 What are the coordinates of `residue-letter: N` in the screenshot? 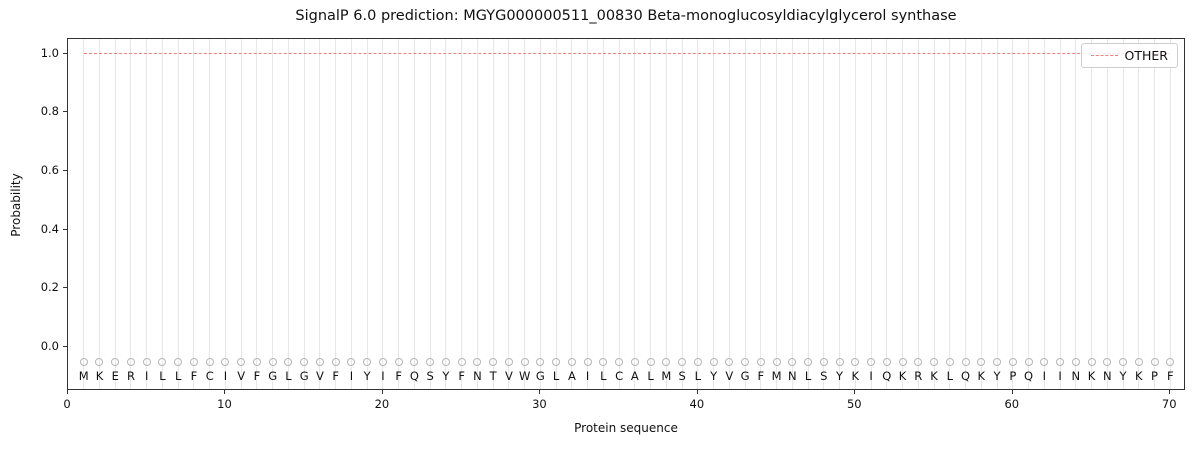 It's located at (477, 375).